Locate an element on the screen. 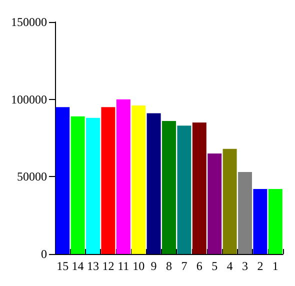 The width and height of the screenshot is (295, 286). x-tick-label: 2 is located at coordinates (260, 266).